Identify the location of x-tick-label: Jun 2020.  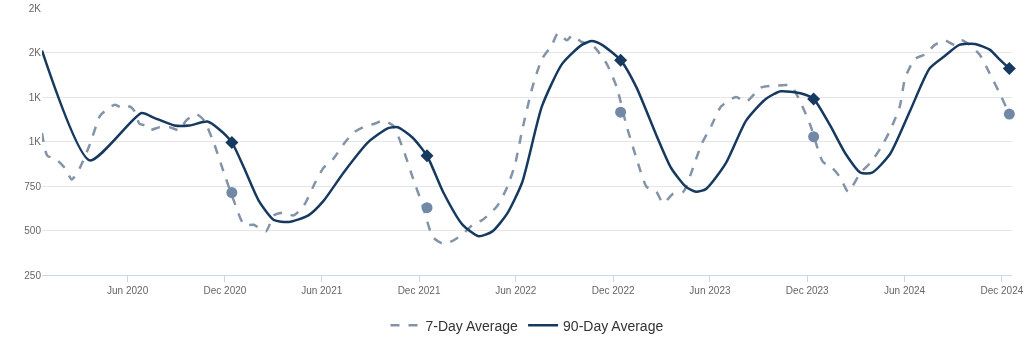
(128, 290).